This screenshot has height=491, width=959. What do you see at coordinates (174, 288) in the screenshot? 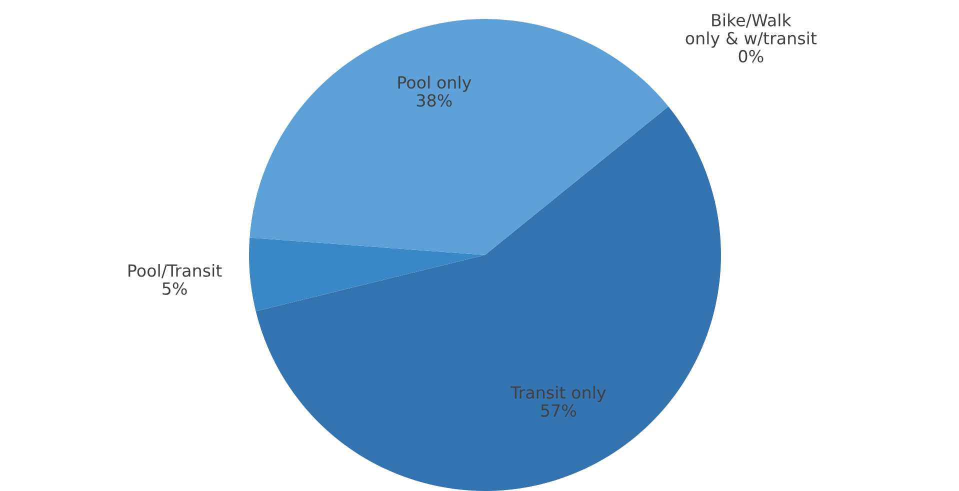
I see `data-label: 5%` at bounding box center [174, 288].